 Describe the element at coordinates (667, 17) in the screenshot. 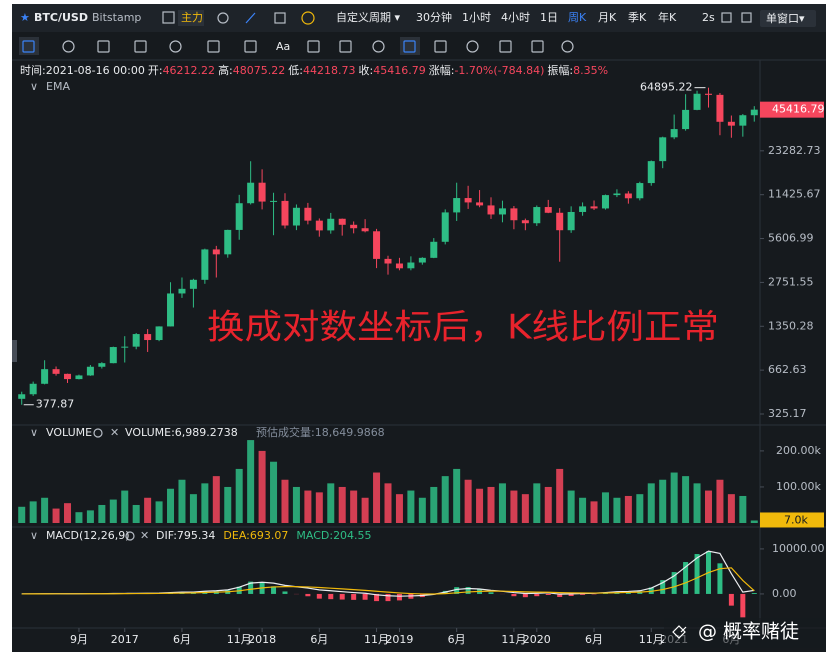

I see `interval: 年K` at that location.